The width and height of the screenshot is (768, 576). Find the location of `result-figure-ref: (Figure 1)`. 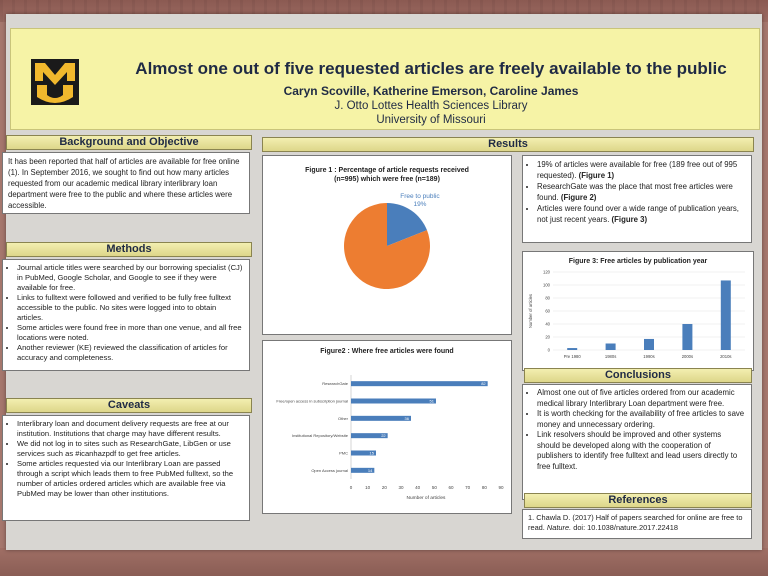

result-figure-ref: (Figure 1) is located at coordinates (596, 175).